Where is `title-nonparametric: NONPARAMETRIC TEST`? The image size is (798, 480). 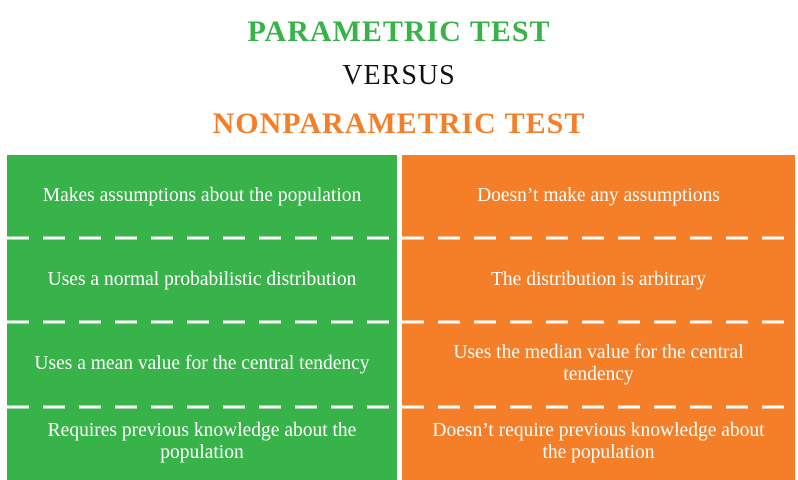
title-nonparametric: NONPARAMETRIC TEST is located at coordinates (399, 123).